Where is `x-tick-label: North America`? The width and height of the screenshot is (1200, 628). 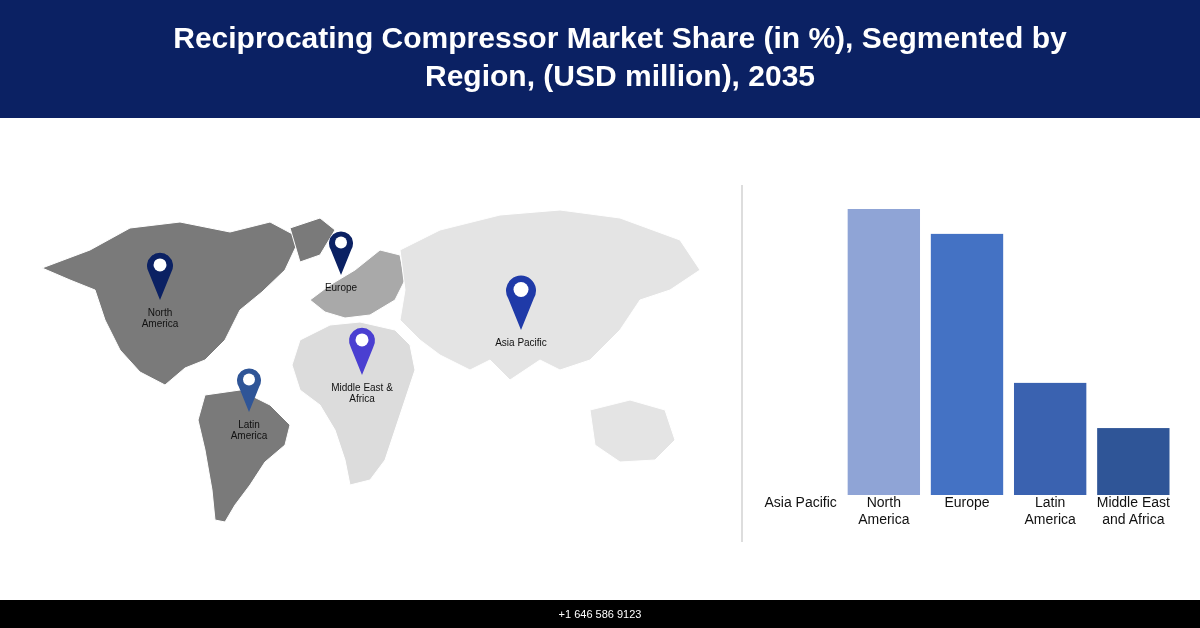 x-tick-label: North America is located at coordinates (884, 510).